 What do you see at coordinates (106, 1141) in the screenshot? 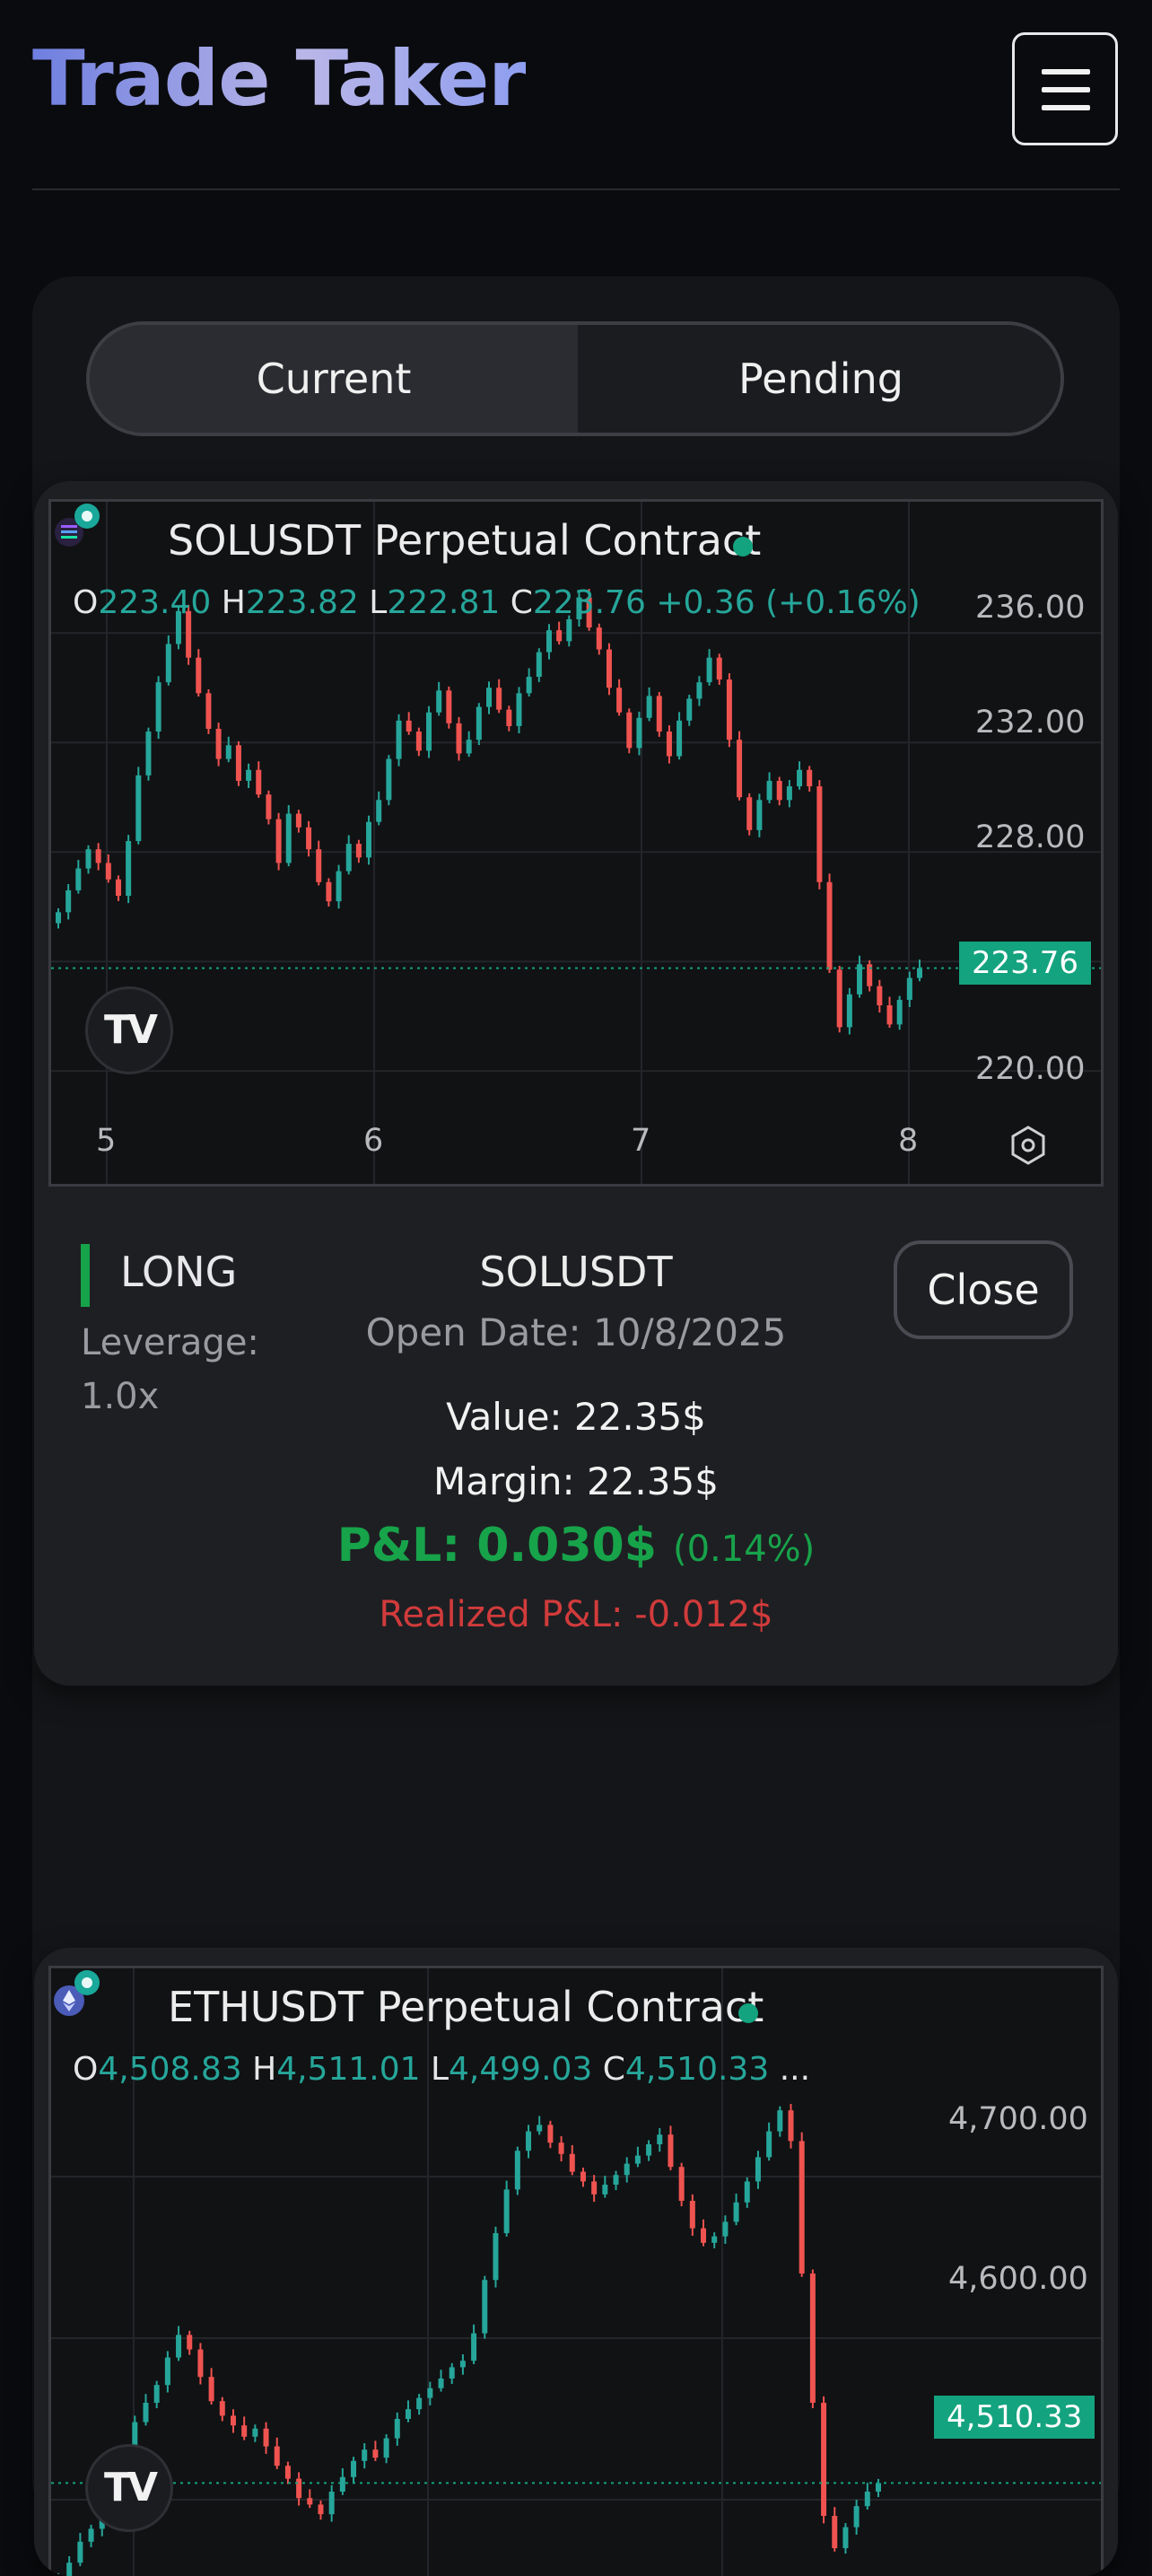
I see `x-tick: 5` at bounding box center [106, 1141].